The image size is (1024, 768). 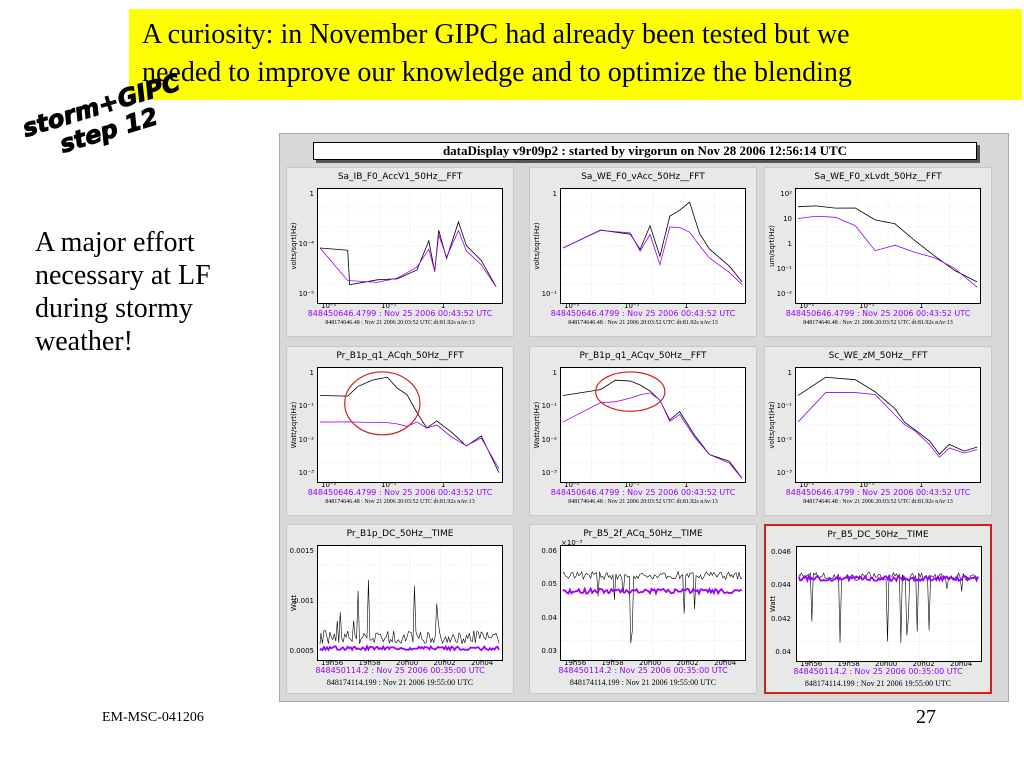 I want to click on y-axis-label-text: Watt/sqrt(Hz), so click(x=537, y=425).